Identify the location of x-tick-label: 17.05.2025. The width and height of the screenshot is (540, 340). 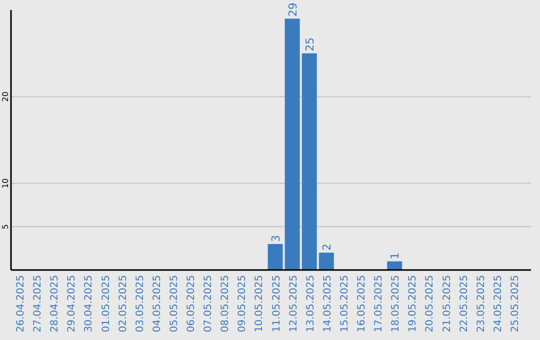
(379, 303).